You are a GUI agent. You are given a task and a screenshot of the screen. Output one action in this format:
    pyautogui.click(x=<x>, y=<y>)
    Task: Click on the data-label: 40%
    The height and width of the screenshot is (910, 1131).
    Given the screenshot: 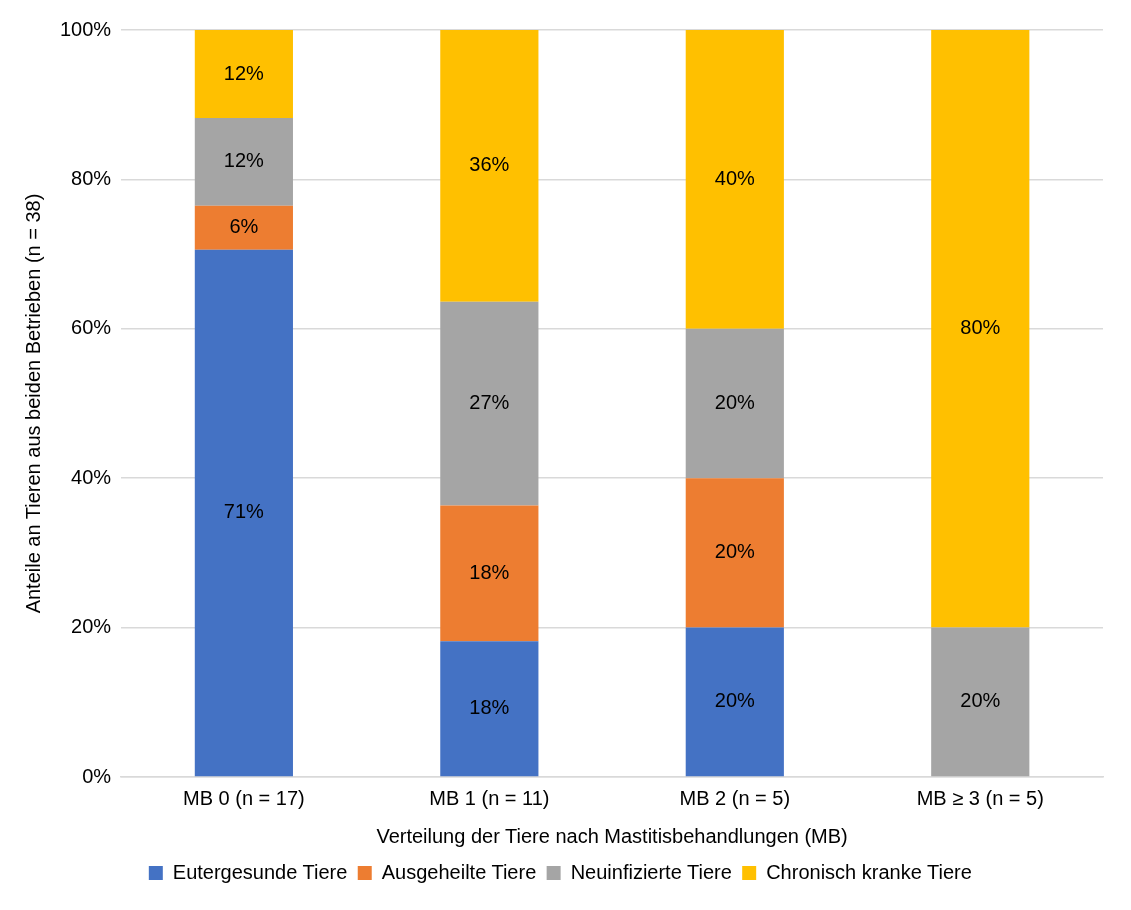 What is the action you would take?
    pyautogui.click(x=735, y=177)
    